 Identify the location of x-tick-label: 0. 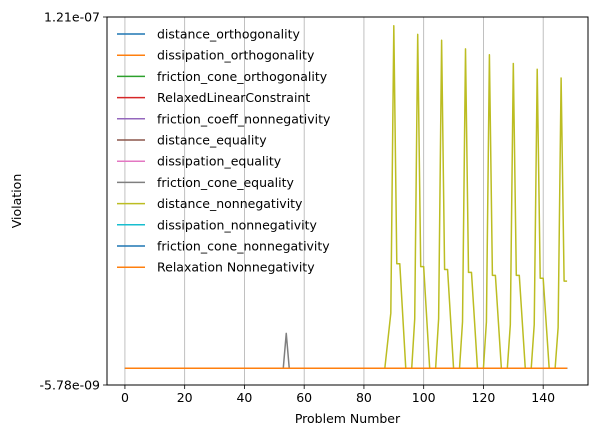
(125, 397).